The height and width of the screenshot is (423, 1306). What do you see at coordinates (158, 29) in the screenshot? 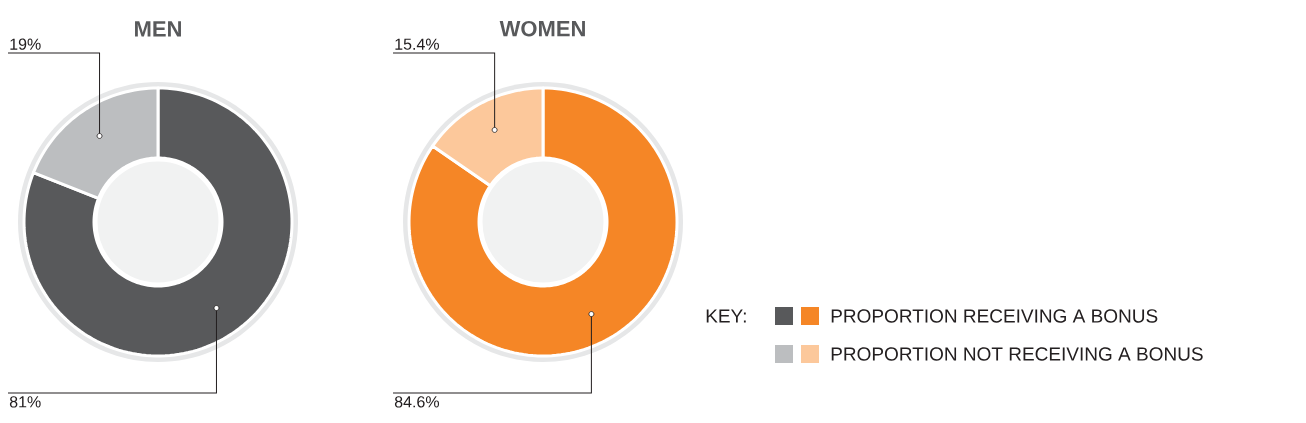
I see `chart-title: MEN` at bounding box center [158, 29].